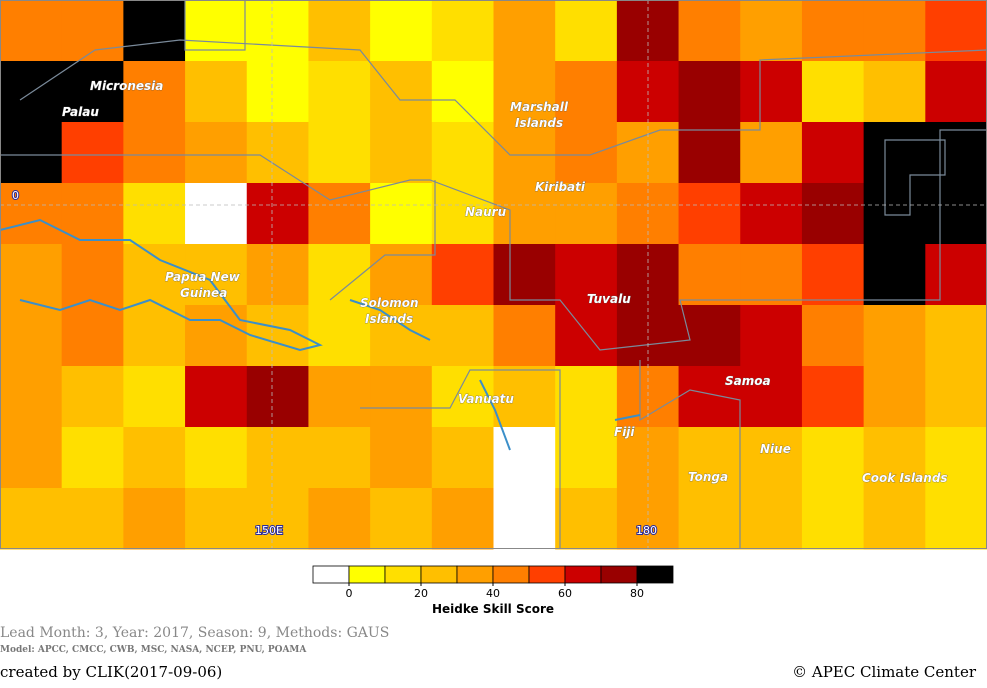 This screenshot has width=987, height=688. Describe the element at coordinates (884, 672) in the screenshot. I see `credit: © APEC Climate Center` at that location.